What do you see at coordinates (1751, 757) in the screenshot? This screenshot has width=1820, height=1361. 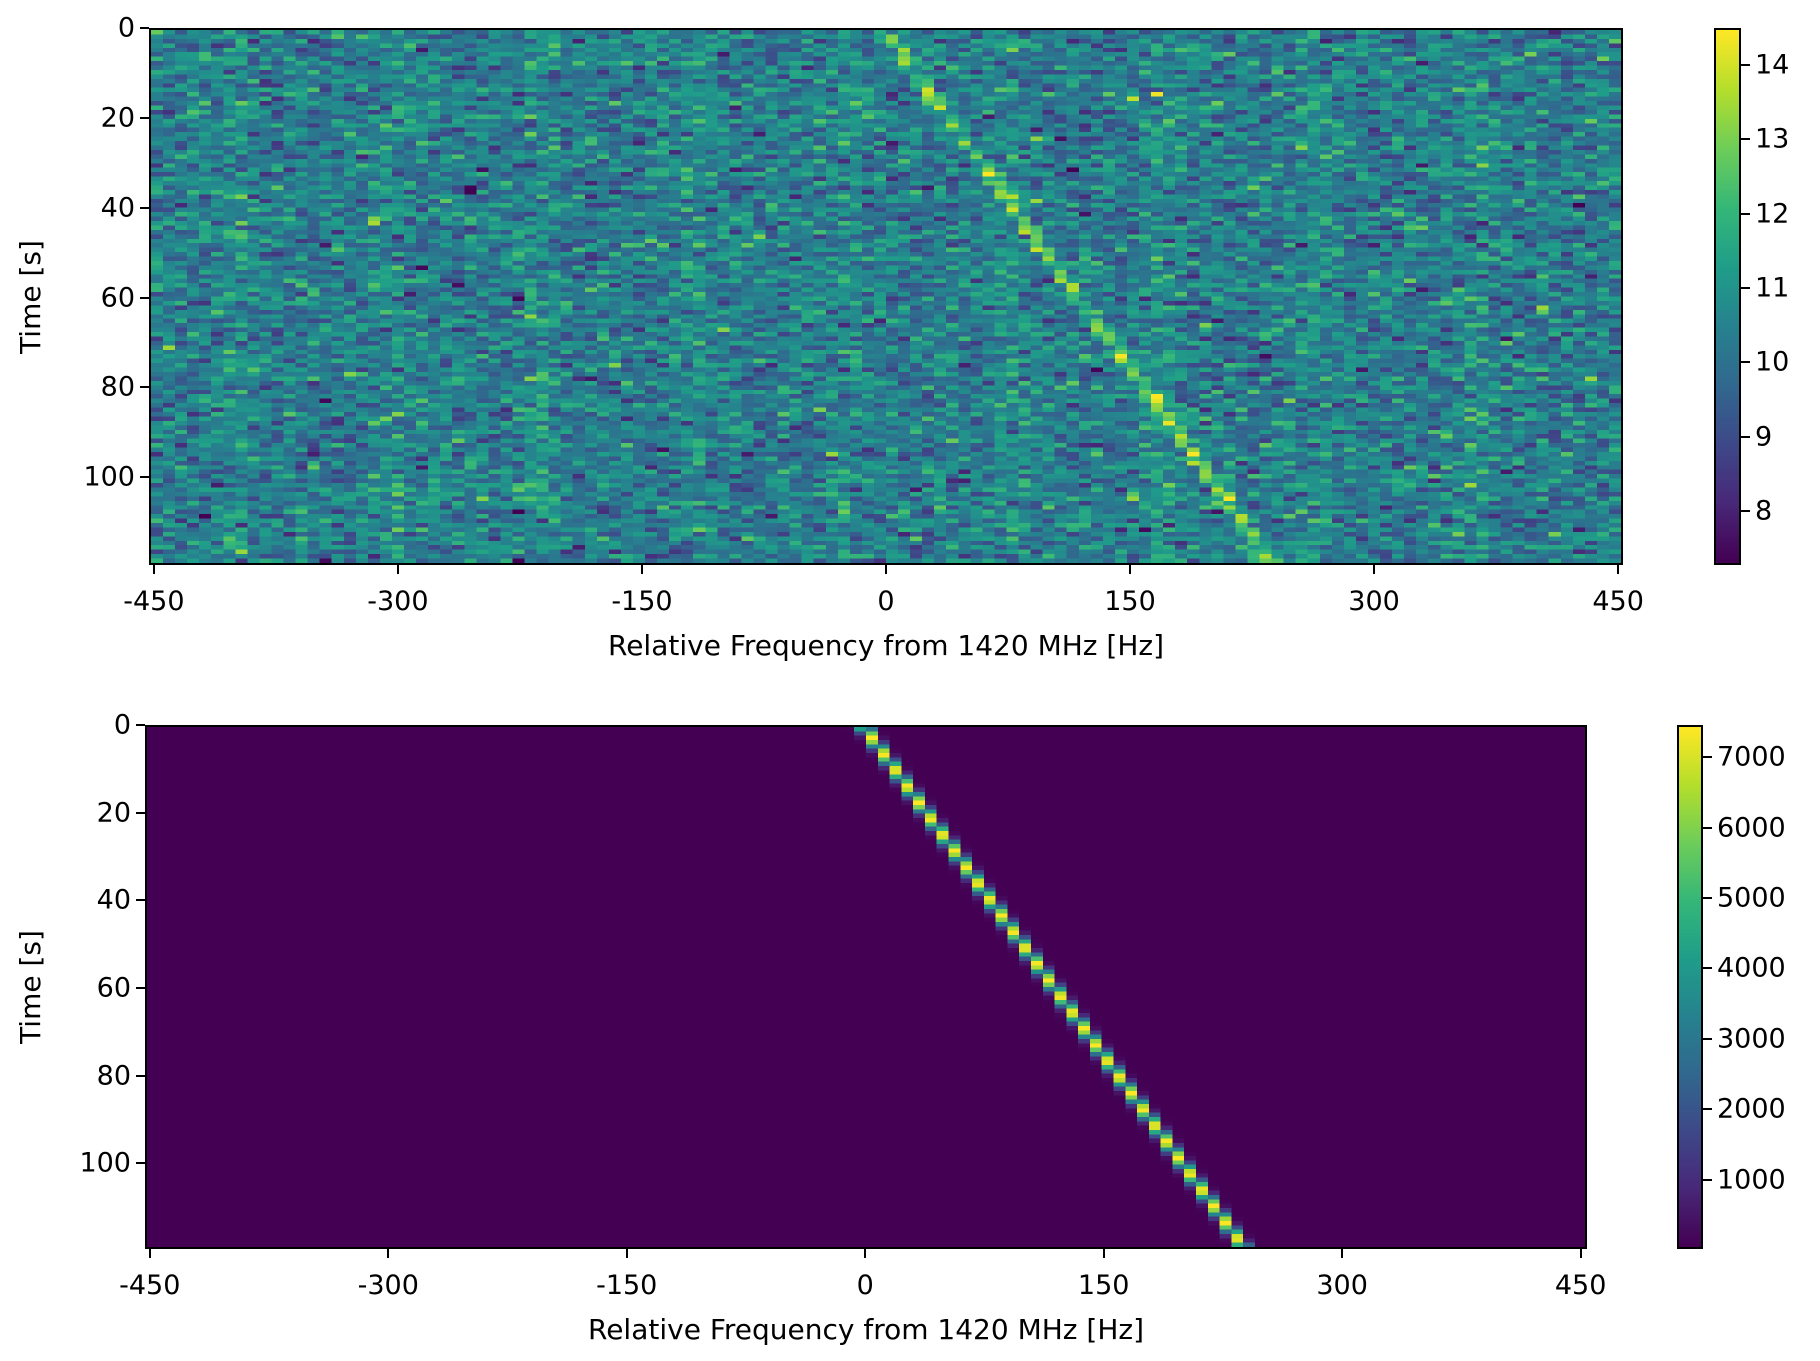 I see `colorbar-tick-label: 7000` at bounding box center [1751, 757].